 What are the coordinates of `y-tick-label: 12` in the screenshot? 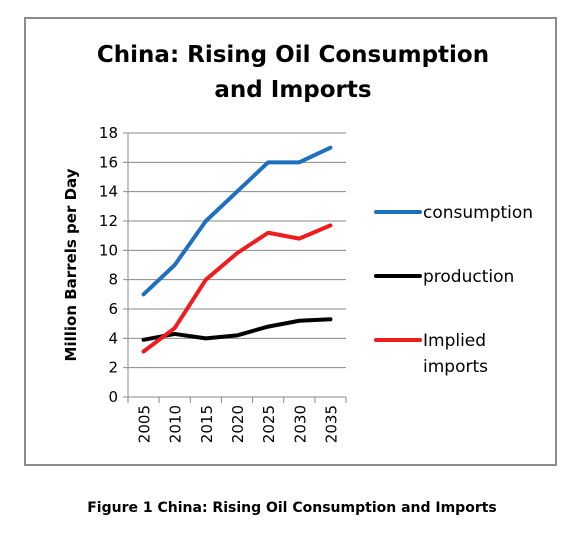 It's located at (108, 221).